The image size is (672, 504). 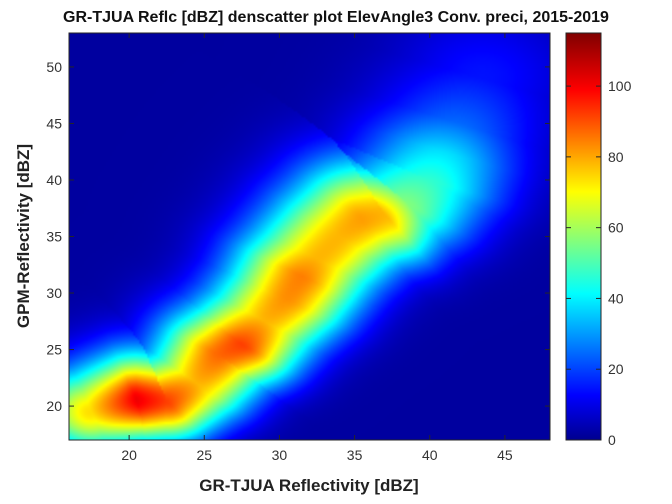 What do you see at coordinates (616, 369) in the screenshot?
I see `colorbar-tick-label: 20` at bounding box center [616, 369].